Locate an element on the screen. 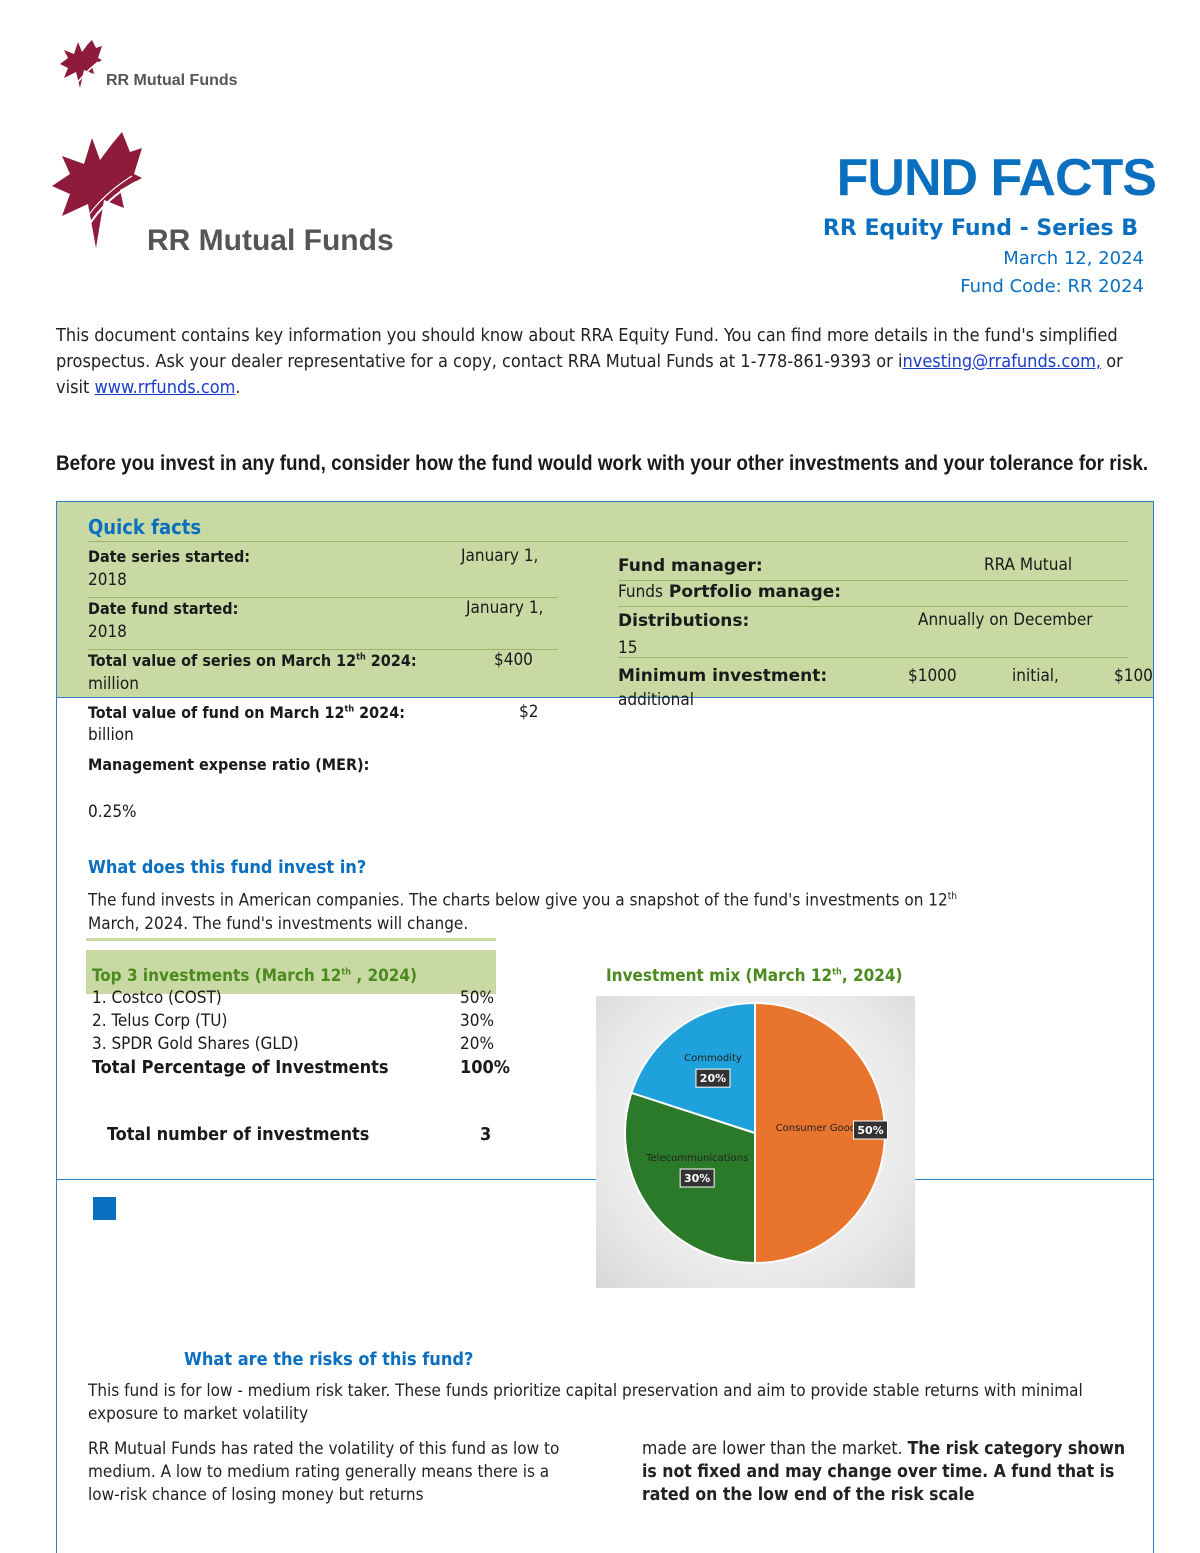  logo-large is located at coordinates (97, 192).